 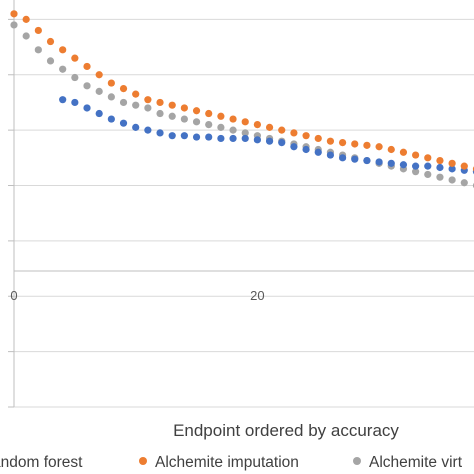 What do you see at coordinates (286, 430) in the screenshot?
I see `x-axis-title: Endpoint ordered by accuracy` at bounding box center [286, 430].